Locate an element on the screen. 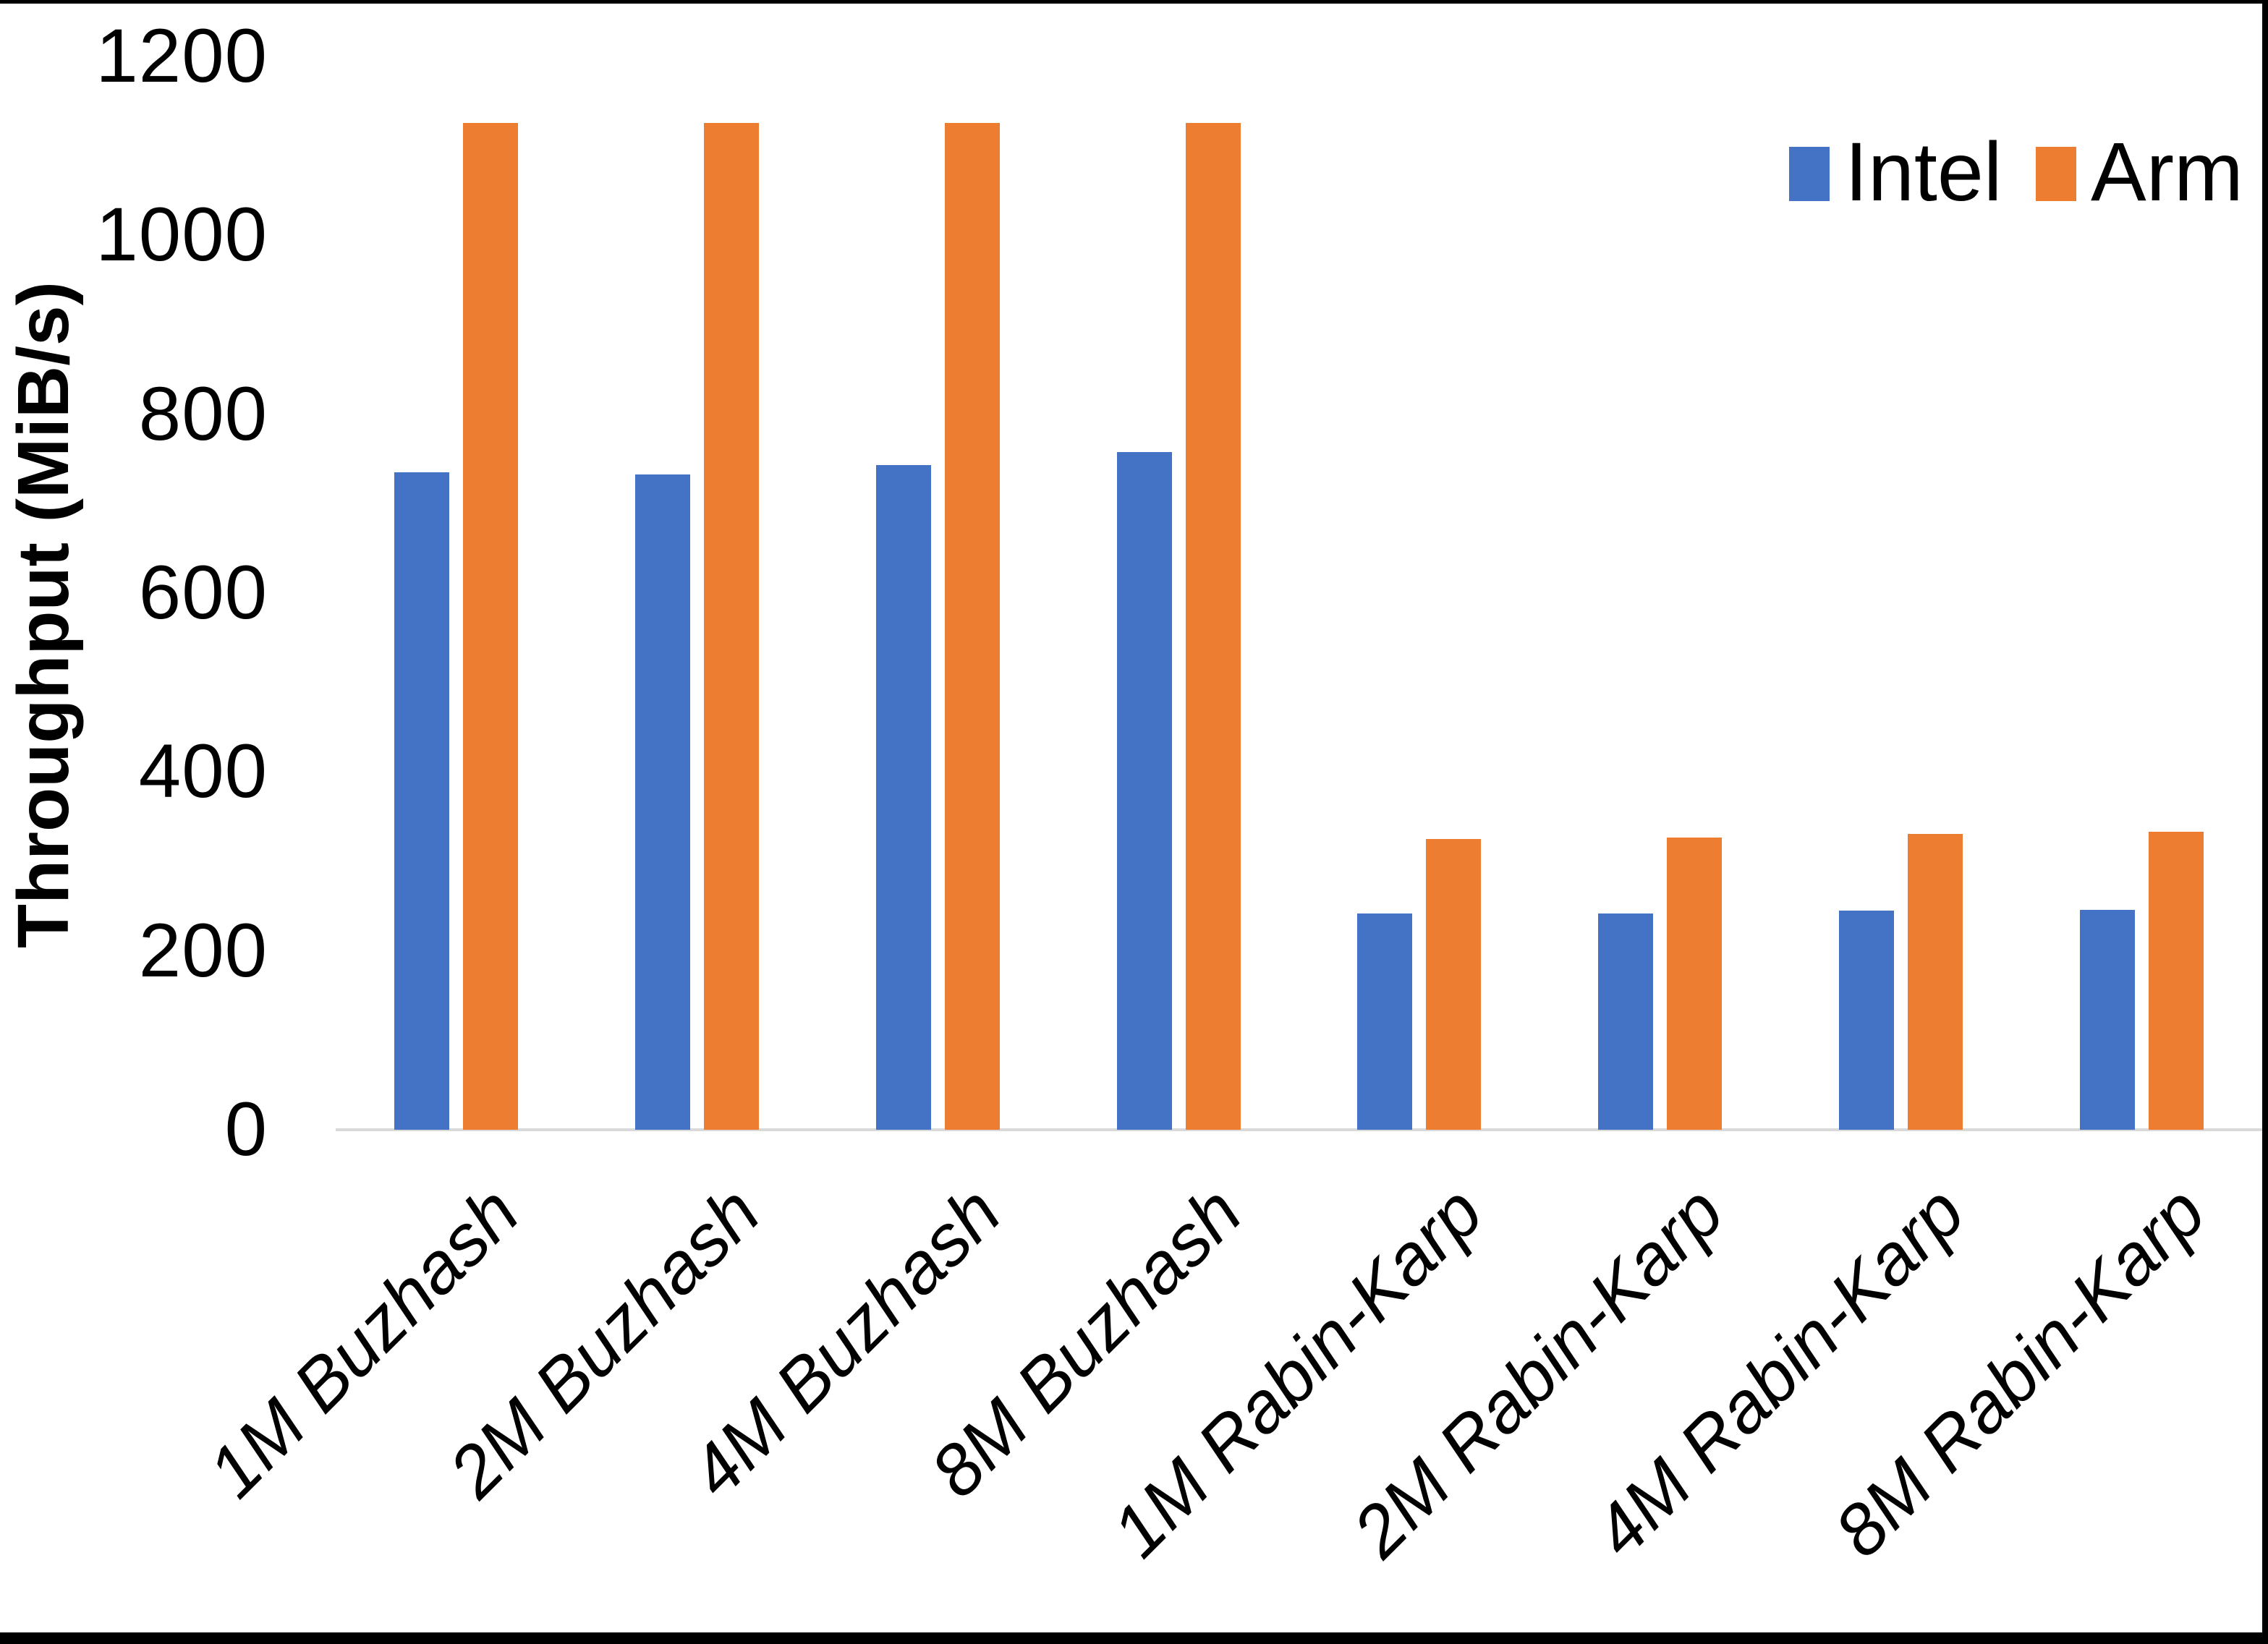  bar-intel-4m-rabin-karp is located at coordinates (1866, 1020).